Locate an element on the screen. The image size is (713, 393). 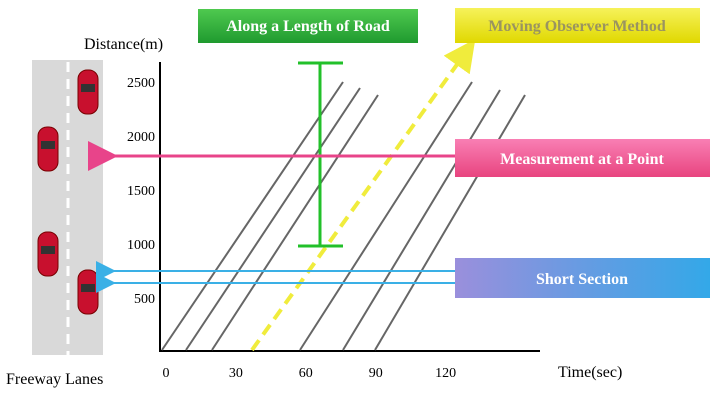
road is located at coordinates (67, 207).